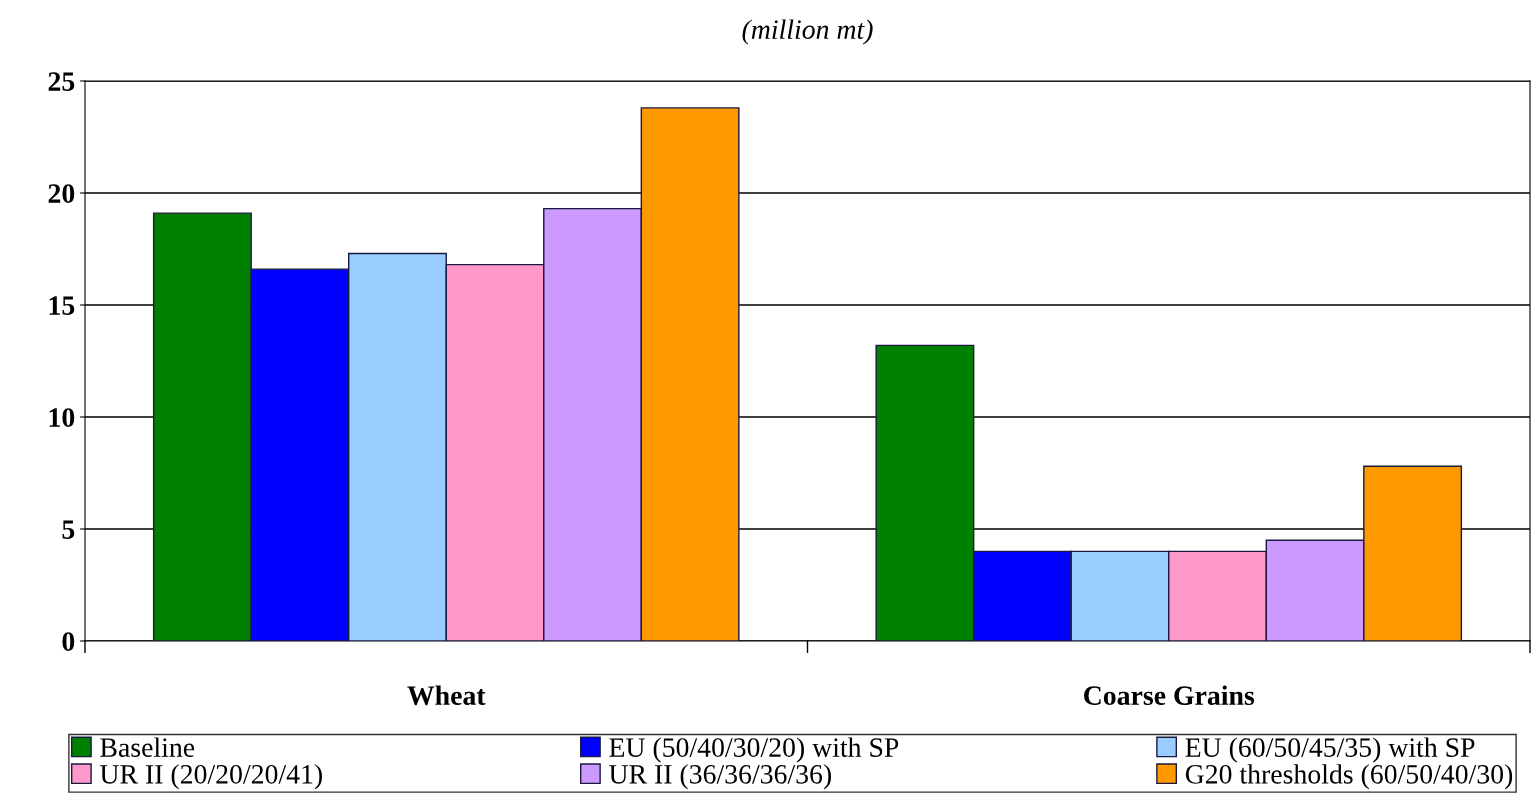  I want to click on y-tick-label: 15, so click(62, 305).